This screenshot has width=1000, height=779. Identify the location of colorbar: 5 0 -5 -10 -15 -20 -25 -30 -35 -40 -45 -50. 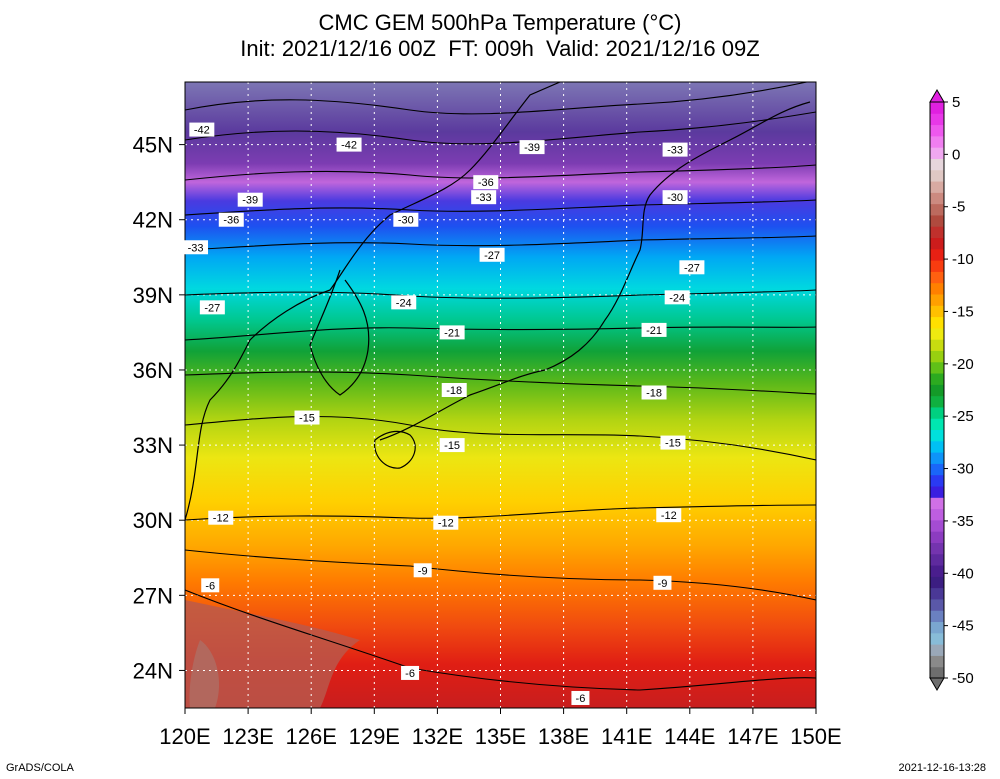
(951, 390).